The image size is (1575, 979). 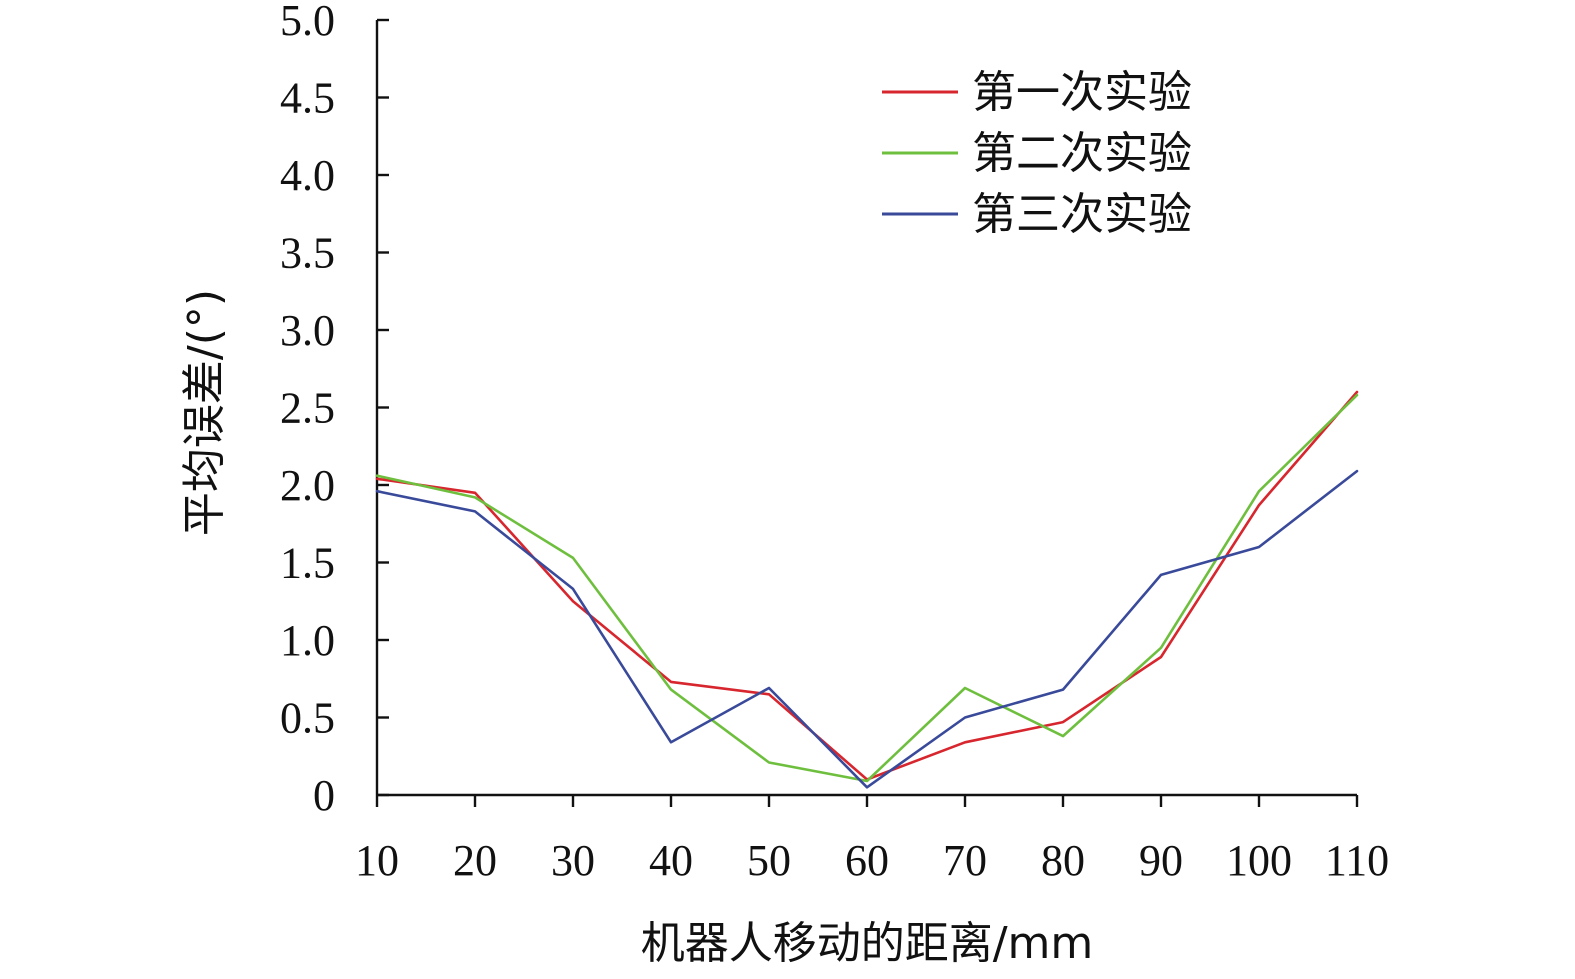 I want to click on x-tick-label: 20, so click(x=475, y=860).